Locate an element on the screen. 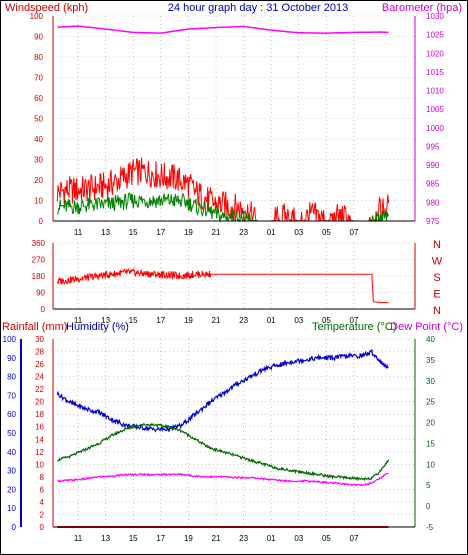 The width and height of the screenshot is (468, 555). temp-x-tick-label: 17 is located at coordinates (160, 538).